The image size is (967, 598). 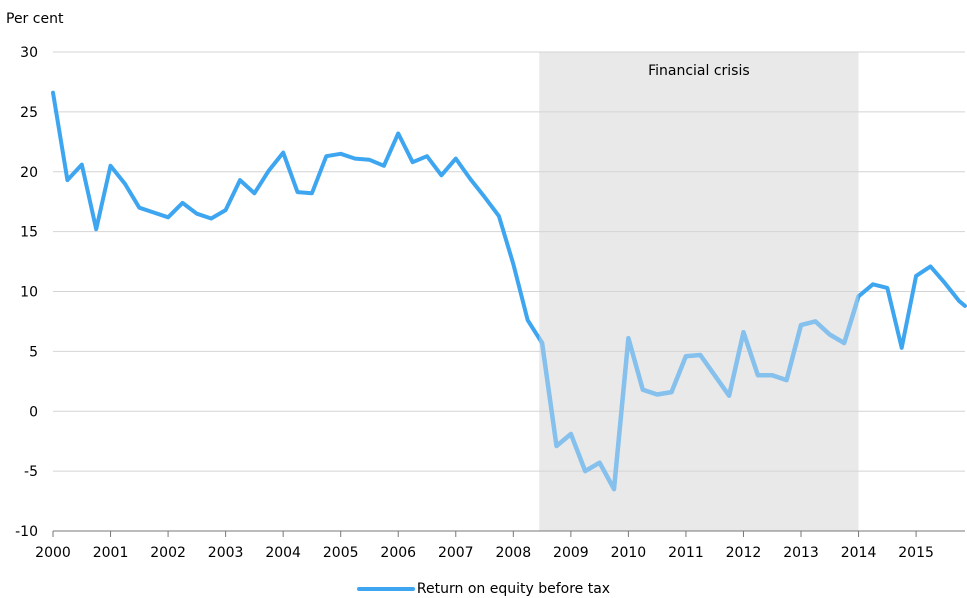 What do you see at coordinates (35, 19) in the screenshot?
I see `y-axis-unit-label: Per cent` at bounding box center [35, 19].